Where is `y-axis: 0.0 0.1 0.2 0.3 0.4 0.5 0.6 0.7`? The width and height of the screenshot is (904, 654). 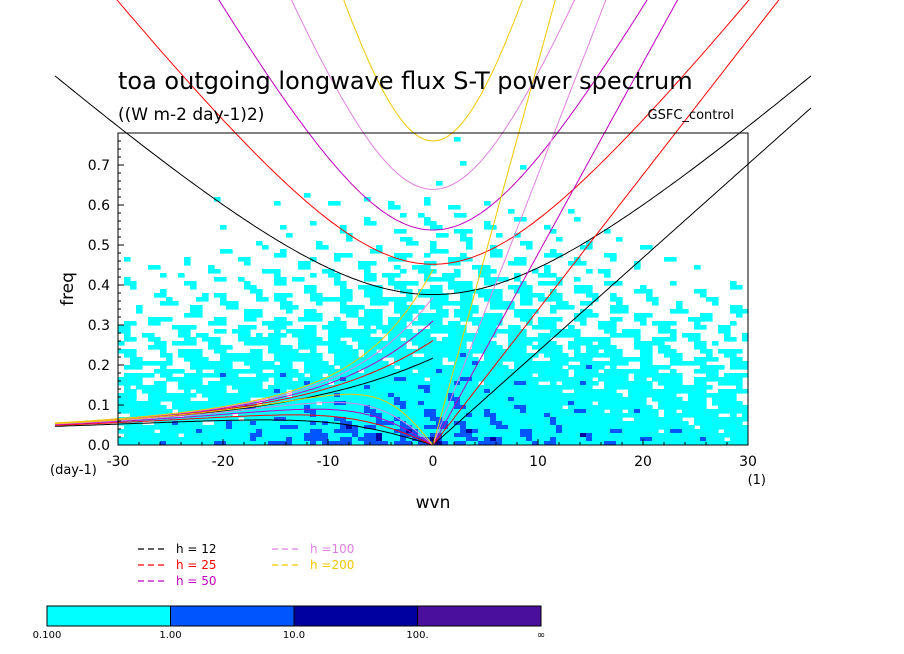
y-axis: 0.0 0.1 0.2 0.3 0.4 0.5 0.6 0.7 is located at coordinates (106, 293).